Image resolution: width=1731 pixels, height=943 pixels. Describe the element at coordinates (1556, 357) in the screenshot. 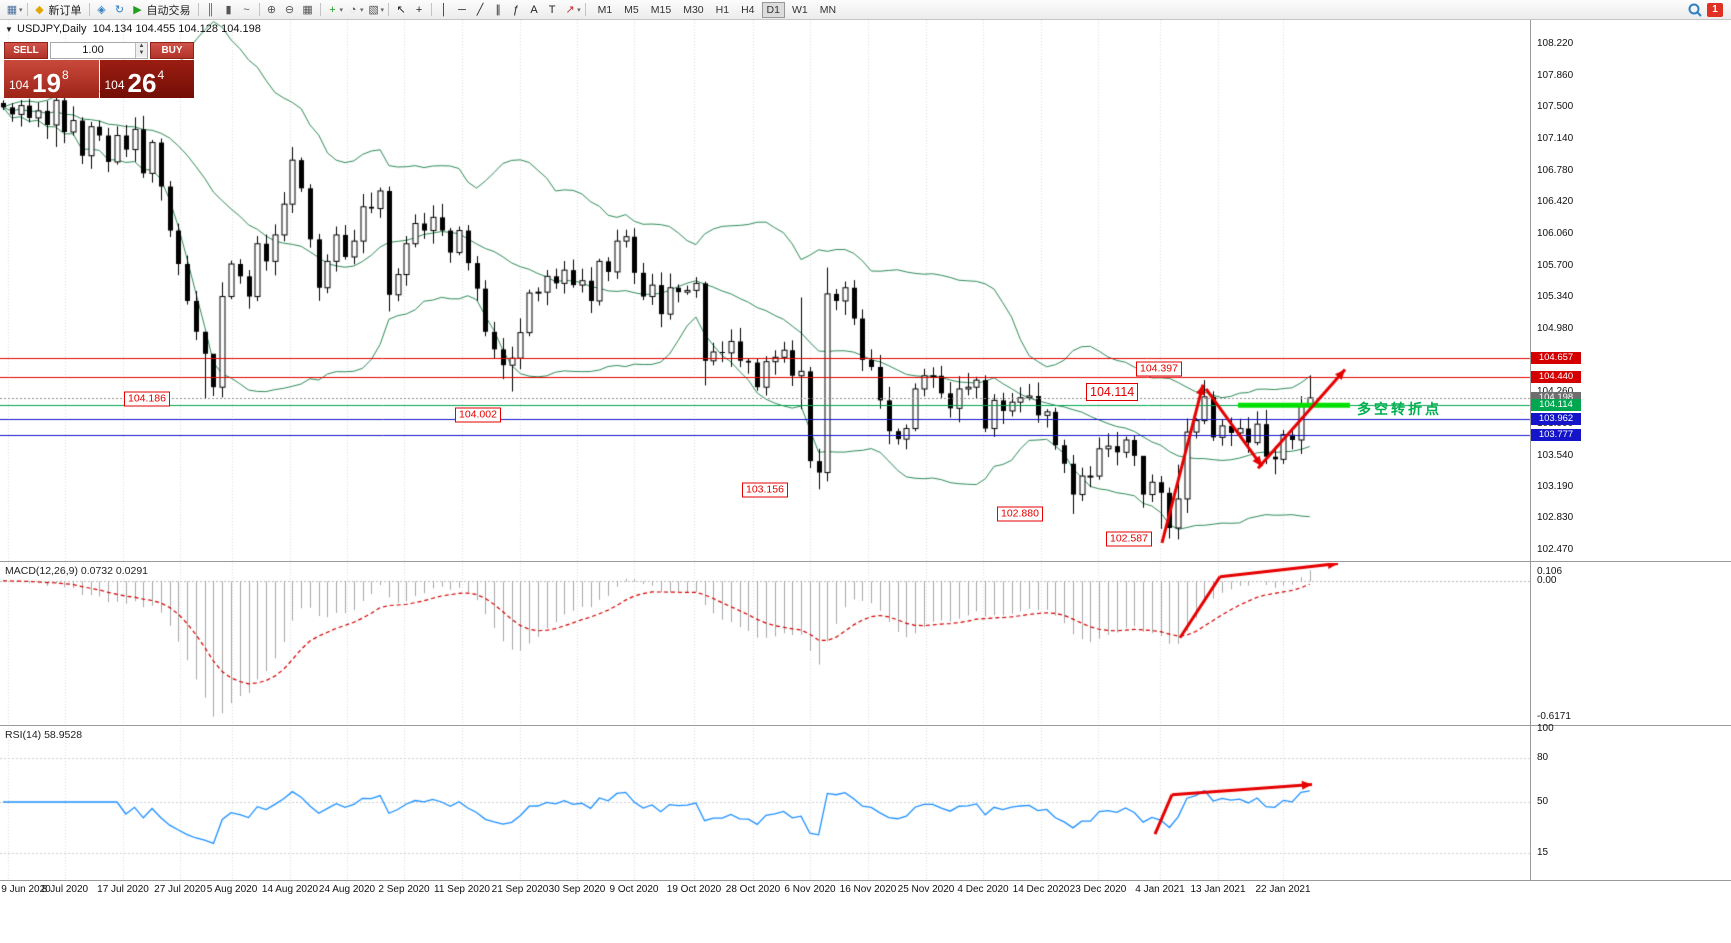

I see `price-tag: 104.657` at that location.